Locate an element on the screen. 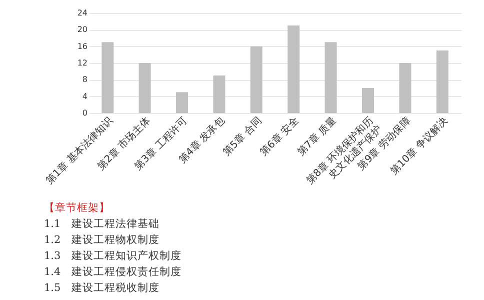 The width and height of the screenshot is (484, 300). text: 1.2 建设工程物权制度 is located at coordinates (102, 240).